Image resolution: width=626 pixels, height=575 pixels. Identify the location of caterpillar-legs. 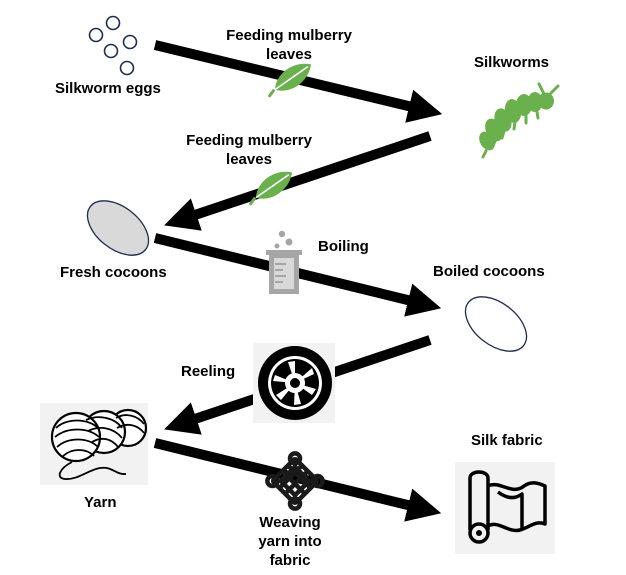
(510, 134).